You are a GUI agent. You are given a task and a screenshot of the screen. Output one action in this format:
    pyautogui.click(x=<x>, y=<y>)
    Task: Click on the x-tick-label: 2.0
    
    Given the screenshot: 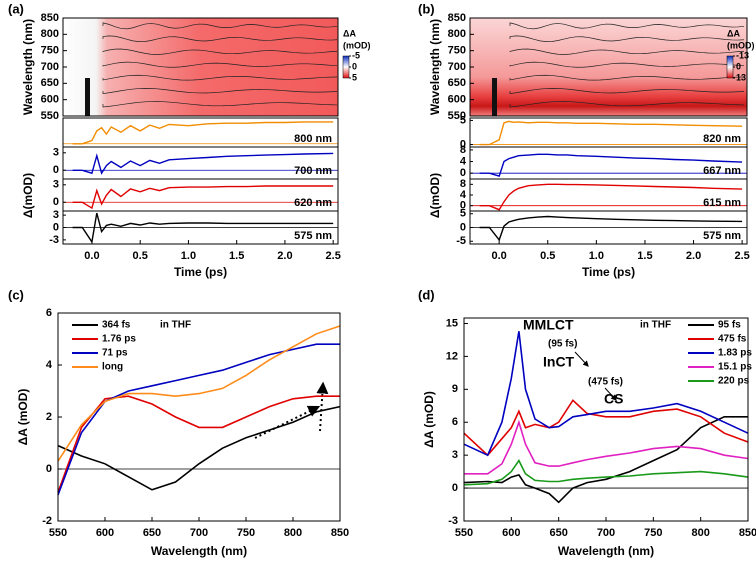 What is the action you would take?
    pyautogui.click(x=284, y=256)
    